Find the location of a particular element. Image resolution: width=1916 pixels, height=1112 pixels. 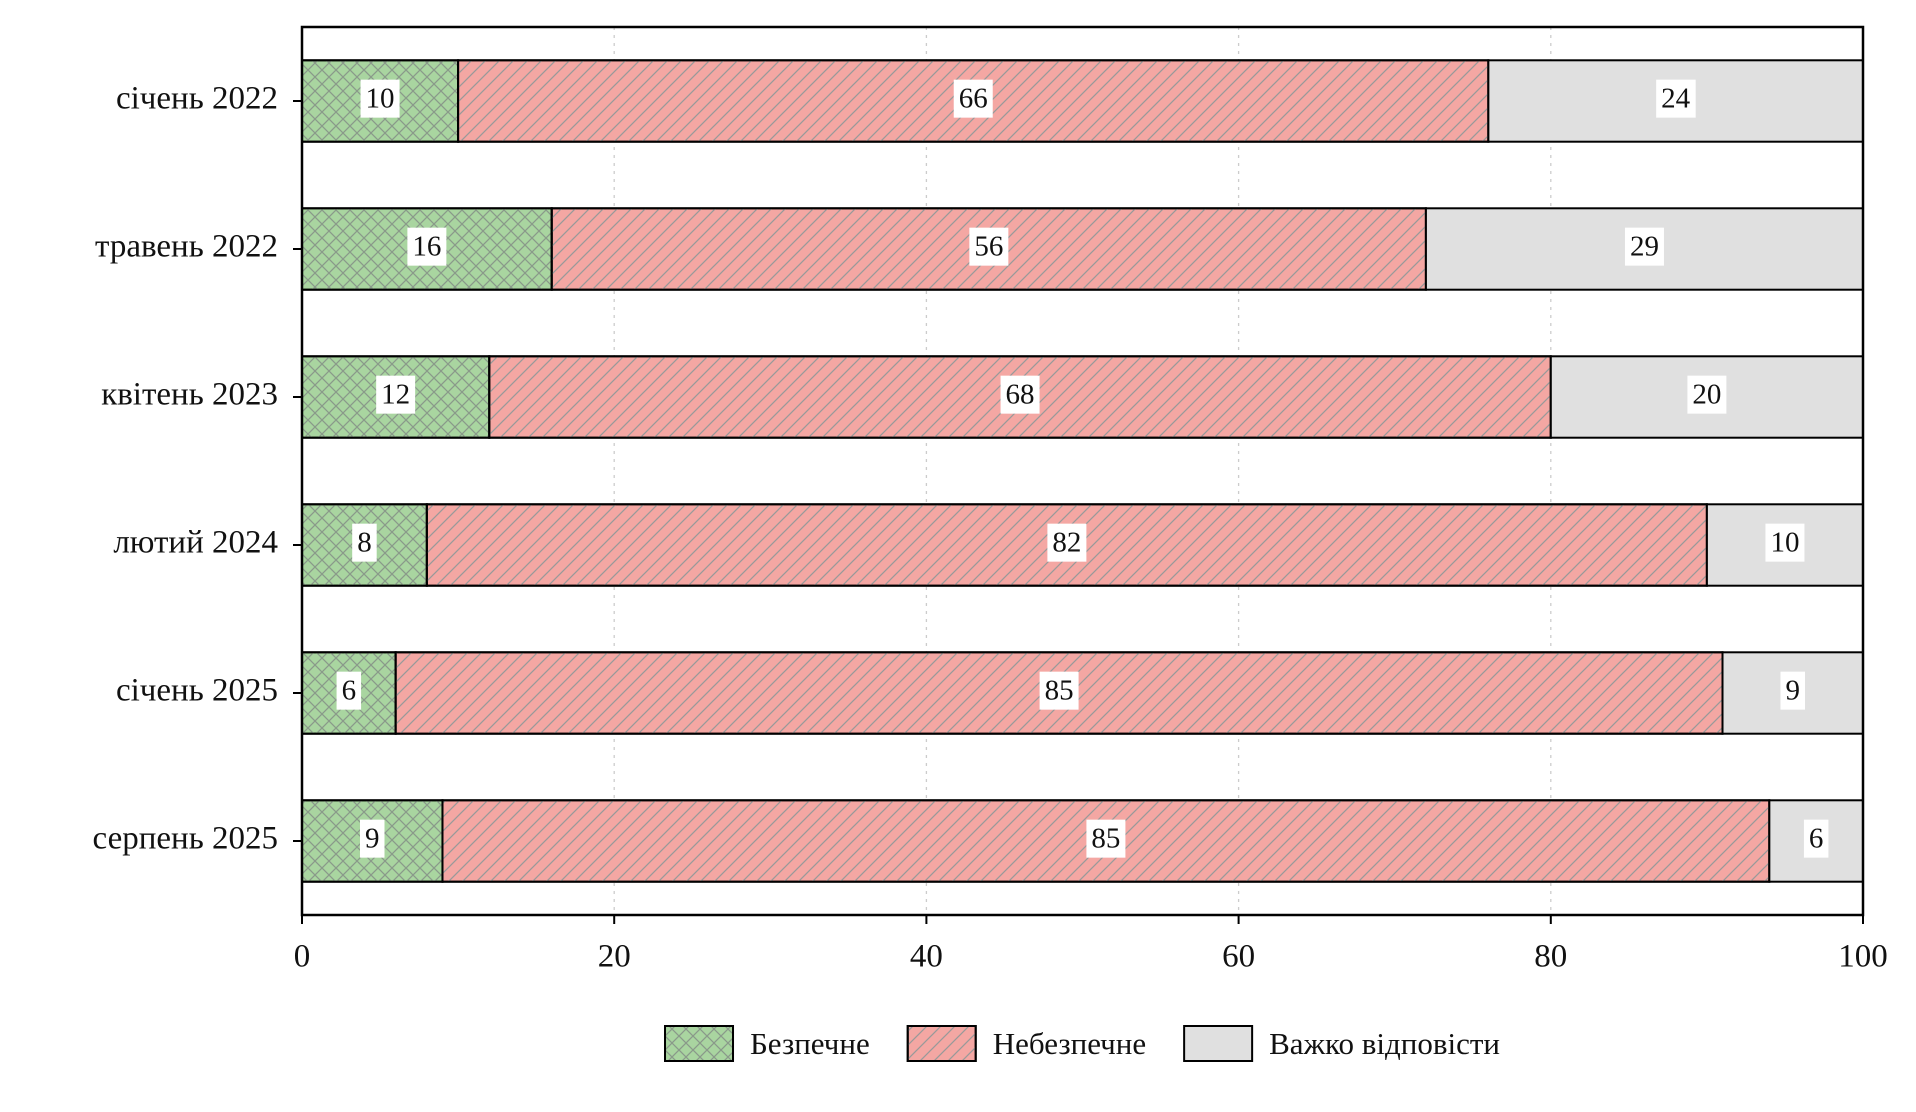

legend: Безпечне Небезпечне Важко відповісти is located at coordinates (1082, 1043).